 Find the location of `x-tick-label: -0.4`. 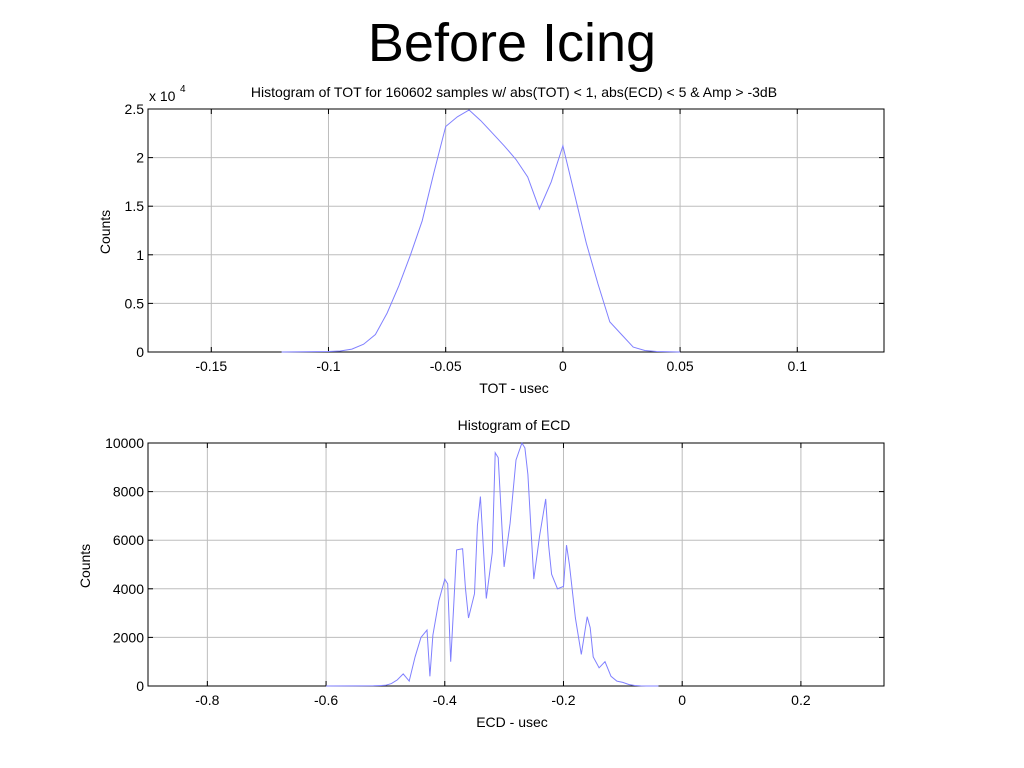

x-tick-label: -0.4 is located at coordinates (445, 700).